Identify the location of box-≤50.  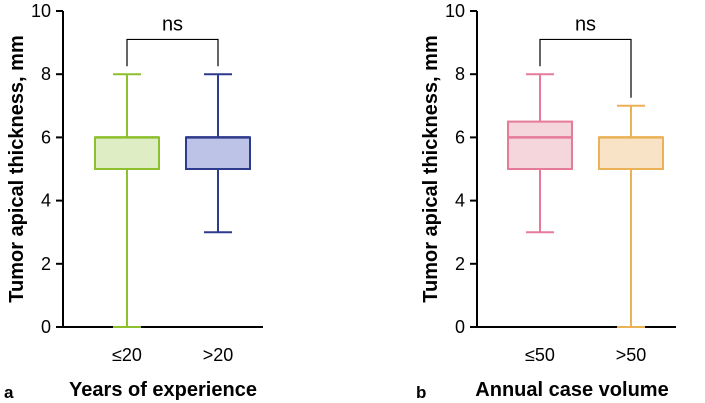
(540, 153).